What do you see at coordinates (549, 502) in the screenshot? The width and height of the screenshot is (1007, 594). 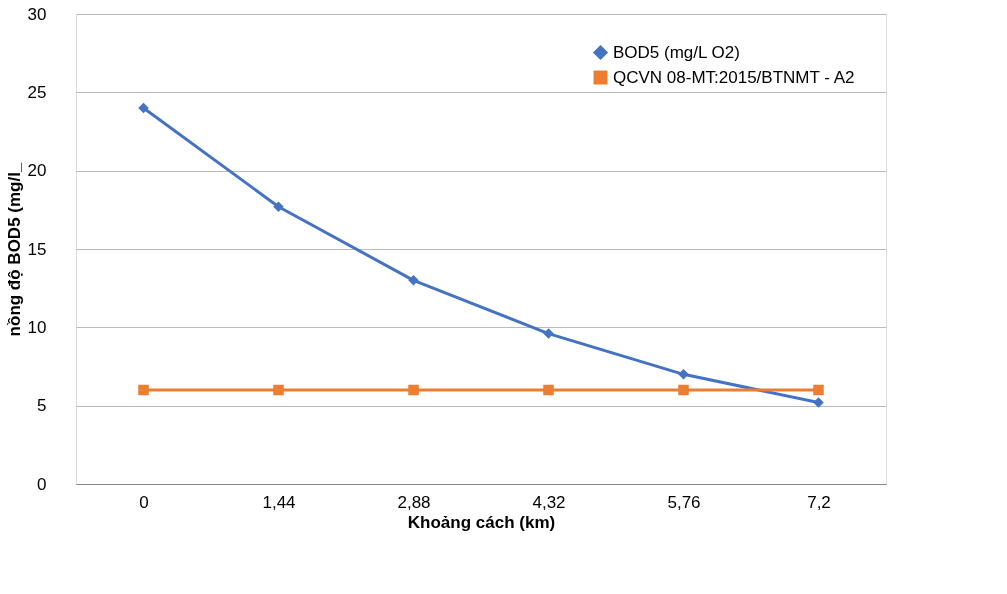 I see `x-tick-label: 4,32` at bounding box center [549, 502].